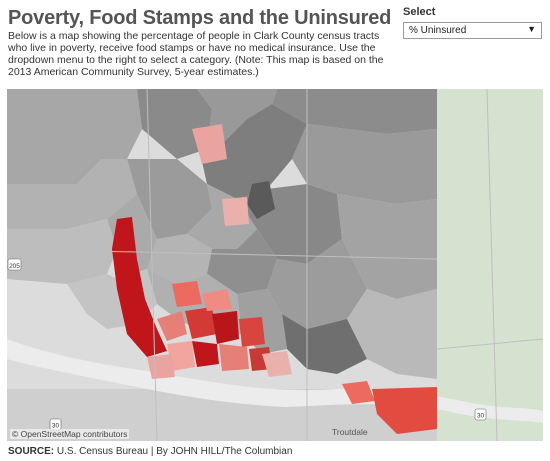 The width and height of the screenshot is (550, 461). I want to click on route-shield-205: 205, so click(14, 264).